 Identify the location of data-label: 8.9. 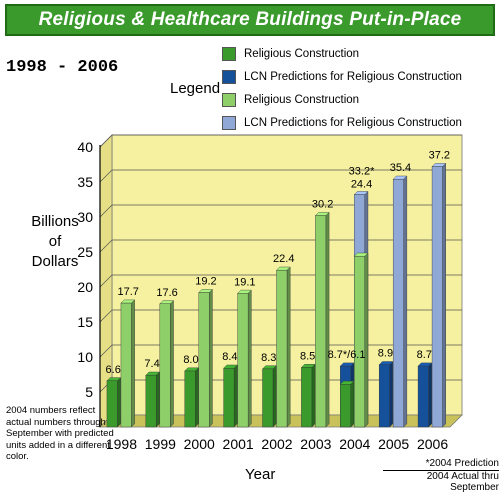
(385, 354).